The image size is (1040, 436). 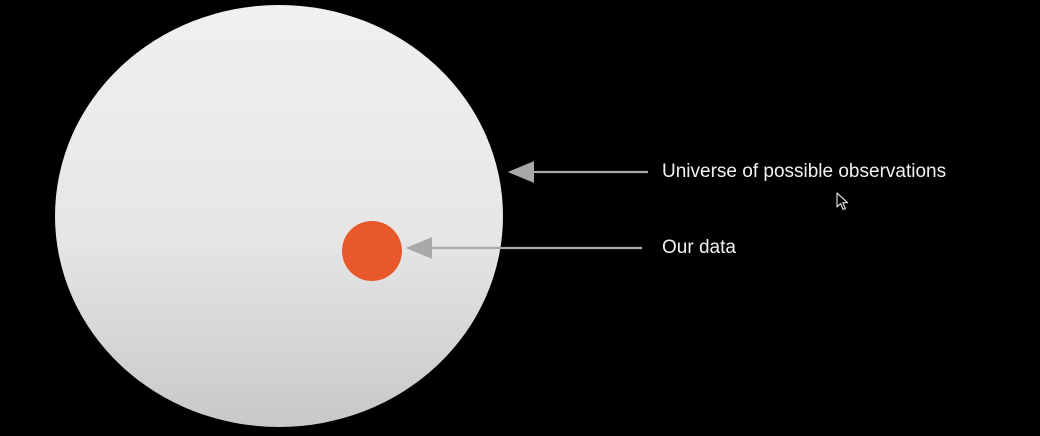 What do you see at coordinates (842, 201) in the screenshot?
I see `mouse-pointer-icon` at bounding box center [842, 201].